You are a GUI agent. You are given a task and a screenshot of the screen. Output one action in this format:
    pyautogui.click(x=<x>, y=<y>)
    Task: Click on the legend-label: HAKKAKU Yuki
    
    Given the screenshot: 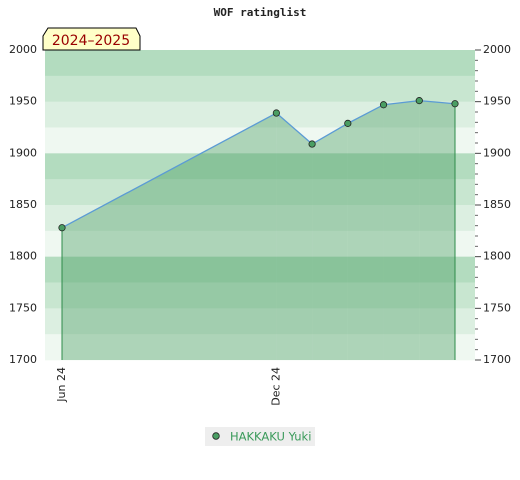 What is the action you would take?
    pyautogui.click(x=270, y=437)
    